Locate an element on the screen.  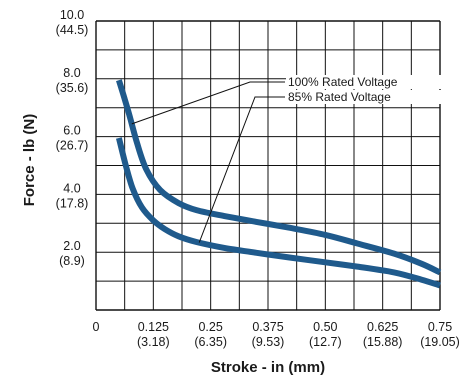
x-tick-sublabel: (6.35) is located at coordinates (210, 342).